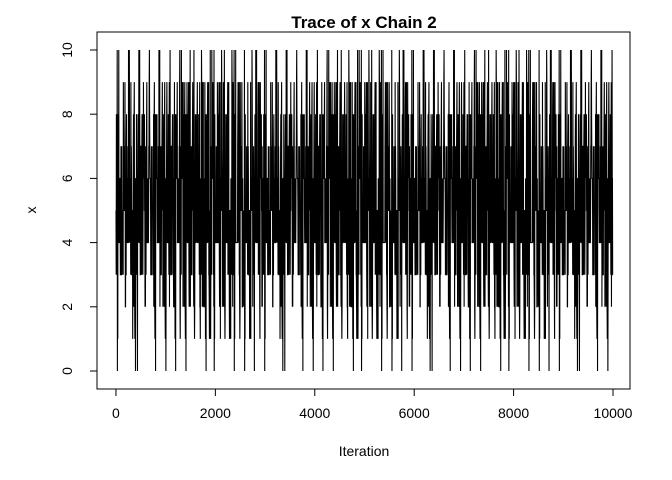 The image size is (672, 480). I want to click on y-tick-label: 8, so click(67, 114).